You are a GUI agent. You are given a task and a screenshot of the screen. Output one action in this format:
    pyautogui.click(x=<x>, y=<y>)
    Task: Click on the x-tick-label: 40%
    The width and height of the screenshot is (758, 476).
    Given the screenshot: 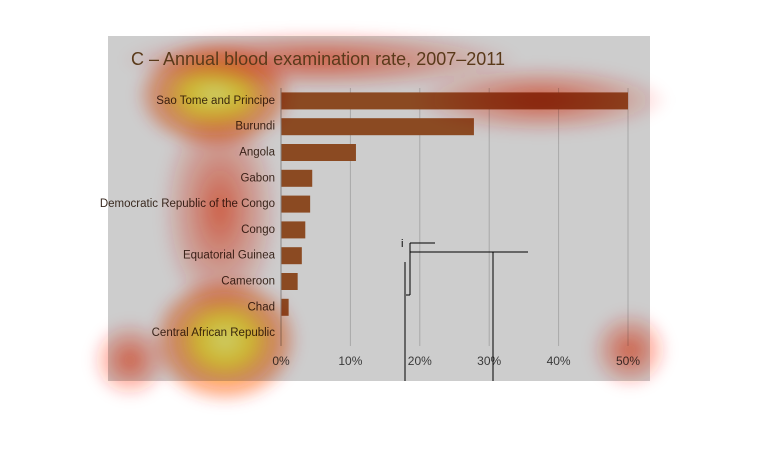 What is the action you would take?
    pyautogui.click(x=559, y=361)
    